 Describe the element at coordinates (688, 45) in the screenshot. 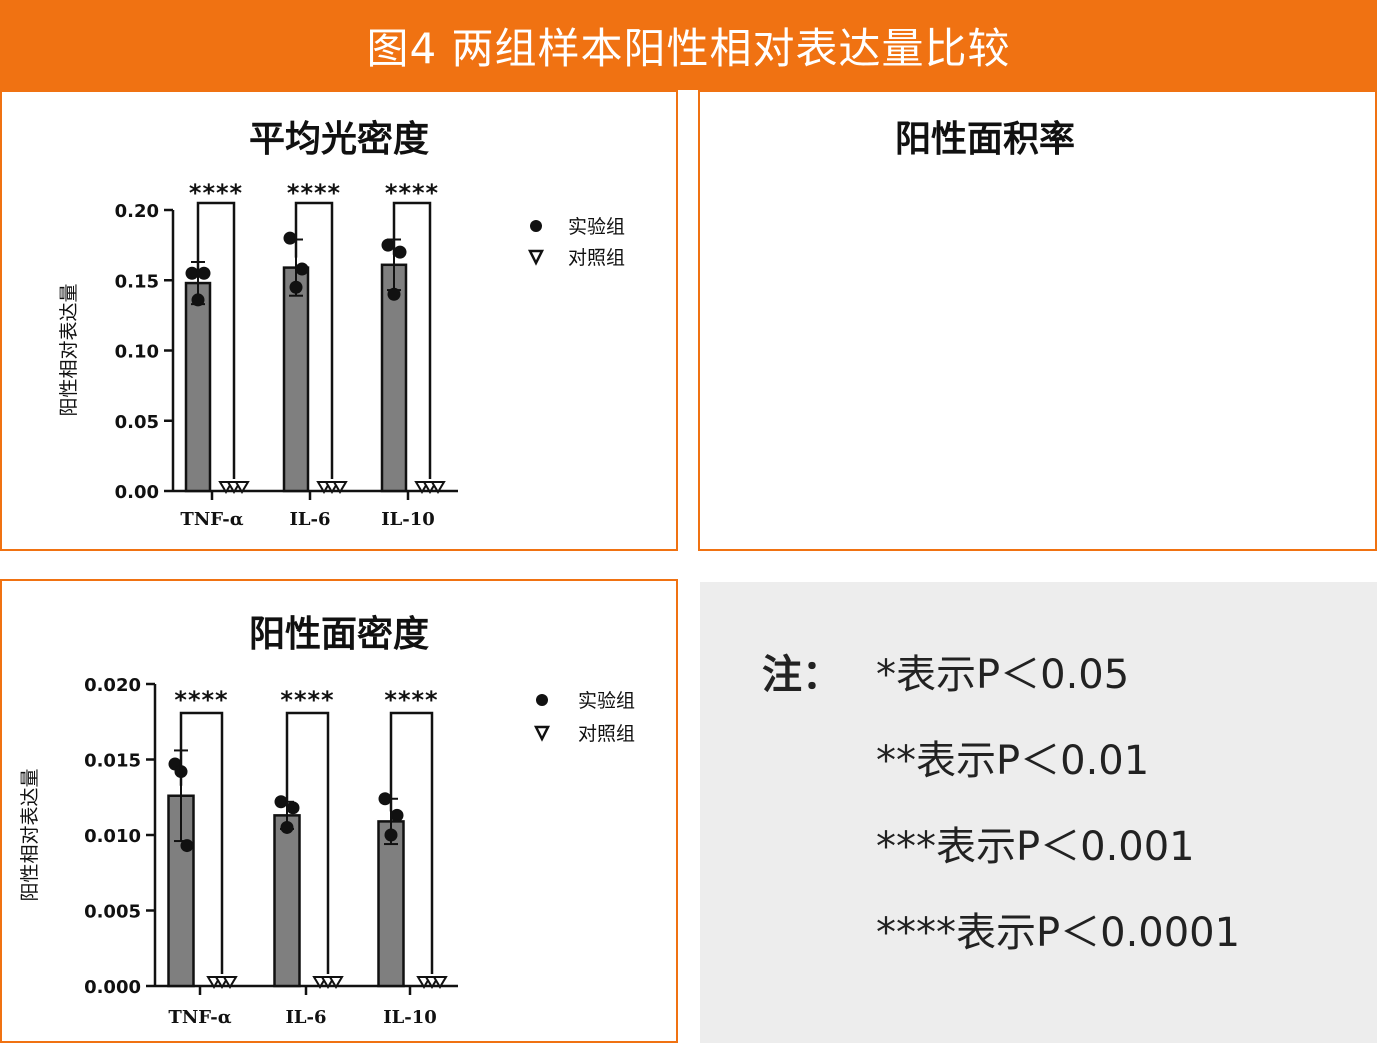

I see `figure-title: 图4 两组样本阳性相对表达量比较` at that location.